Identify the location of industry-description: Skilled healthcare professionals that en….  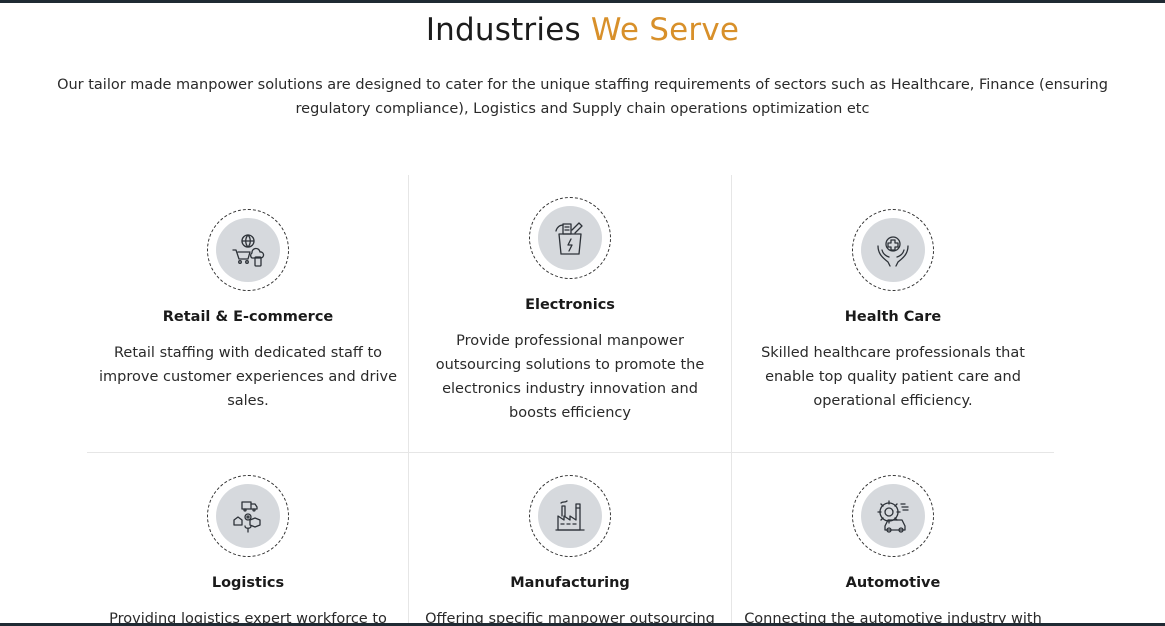
(893, 377).